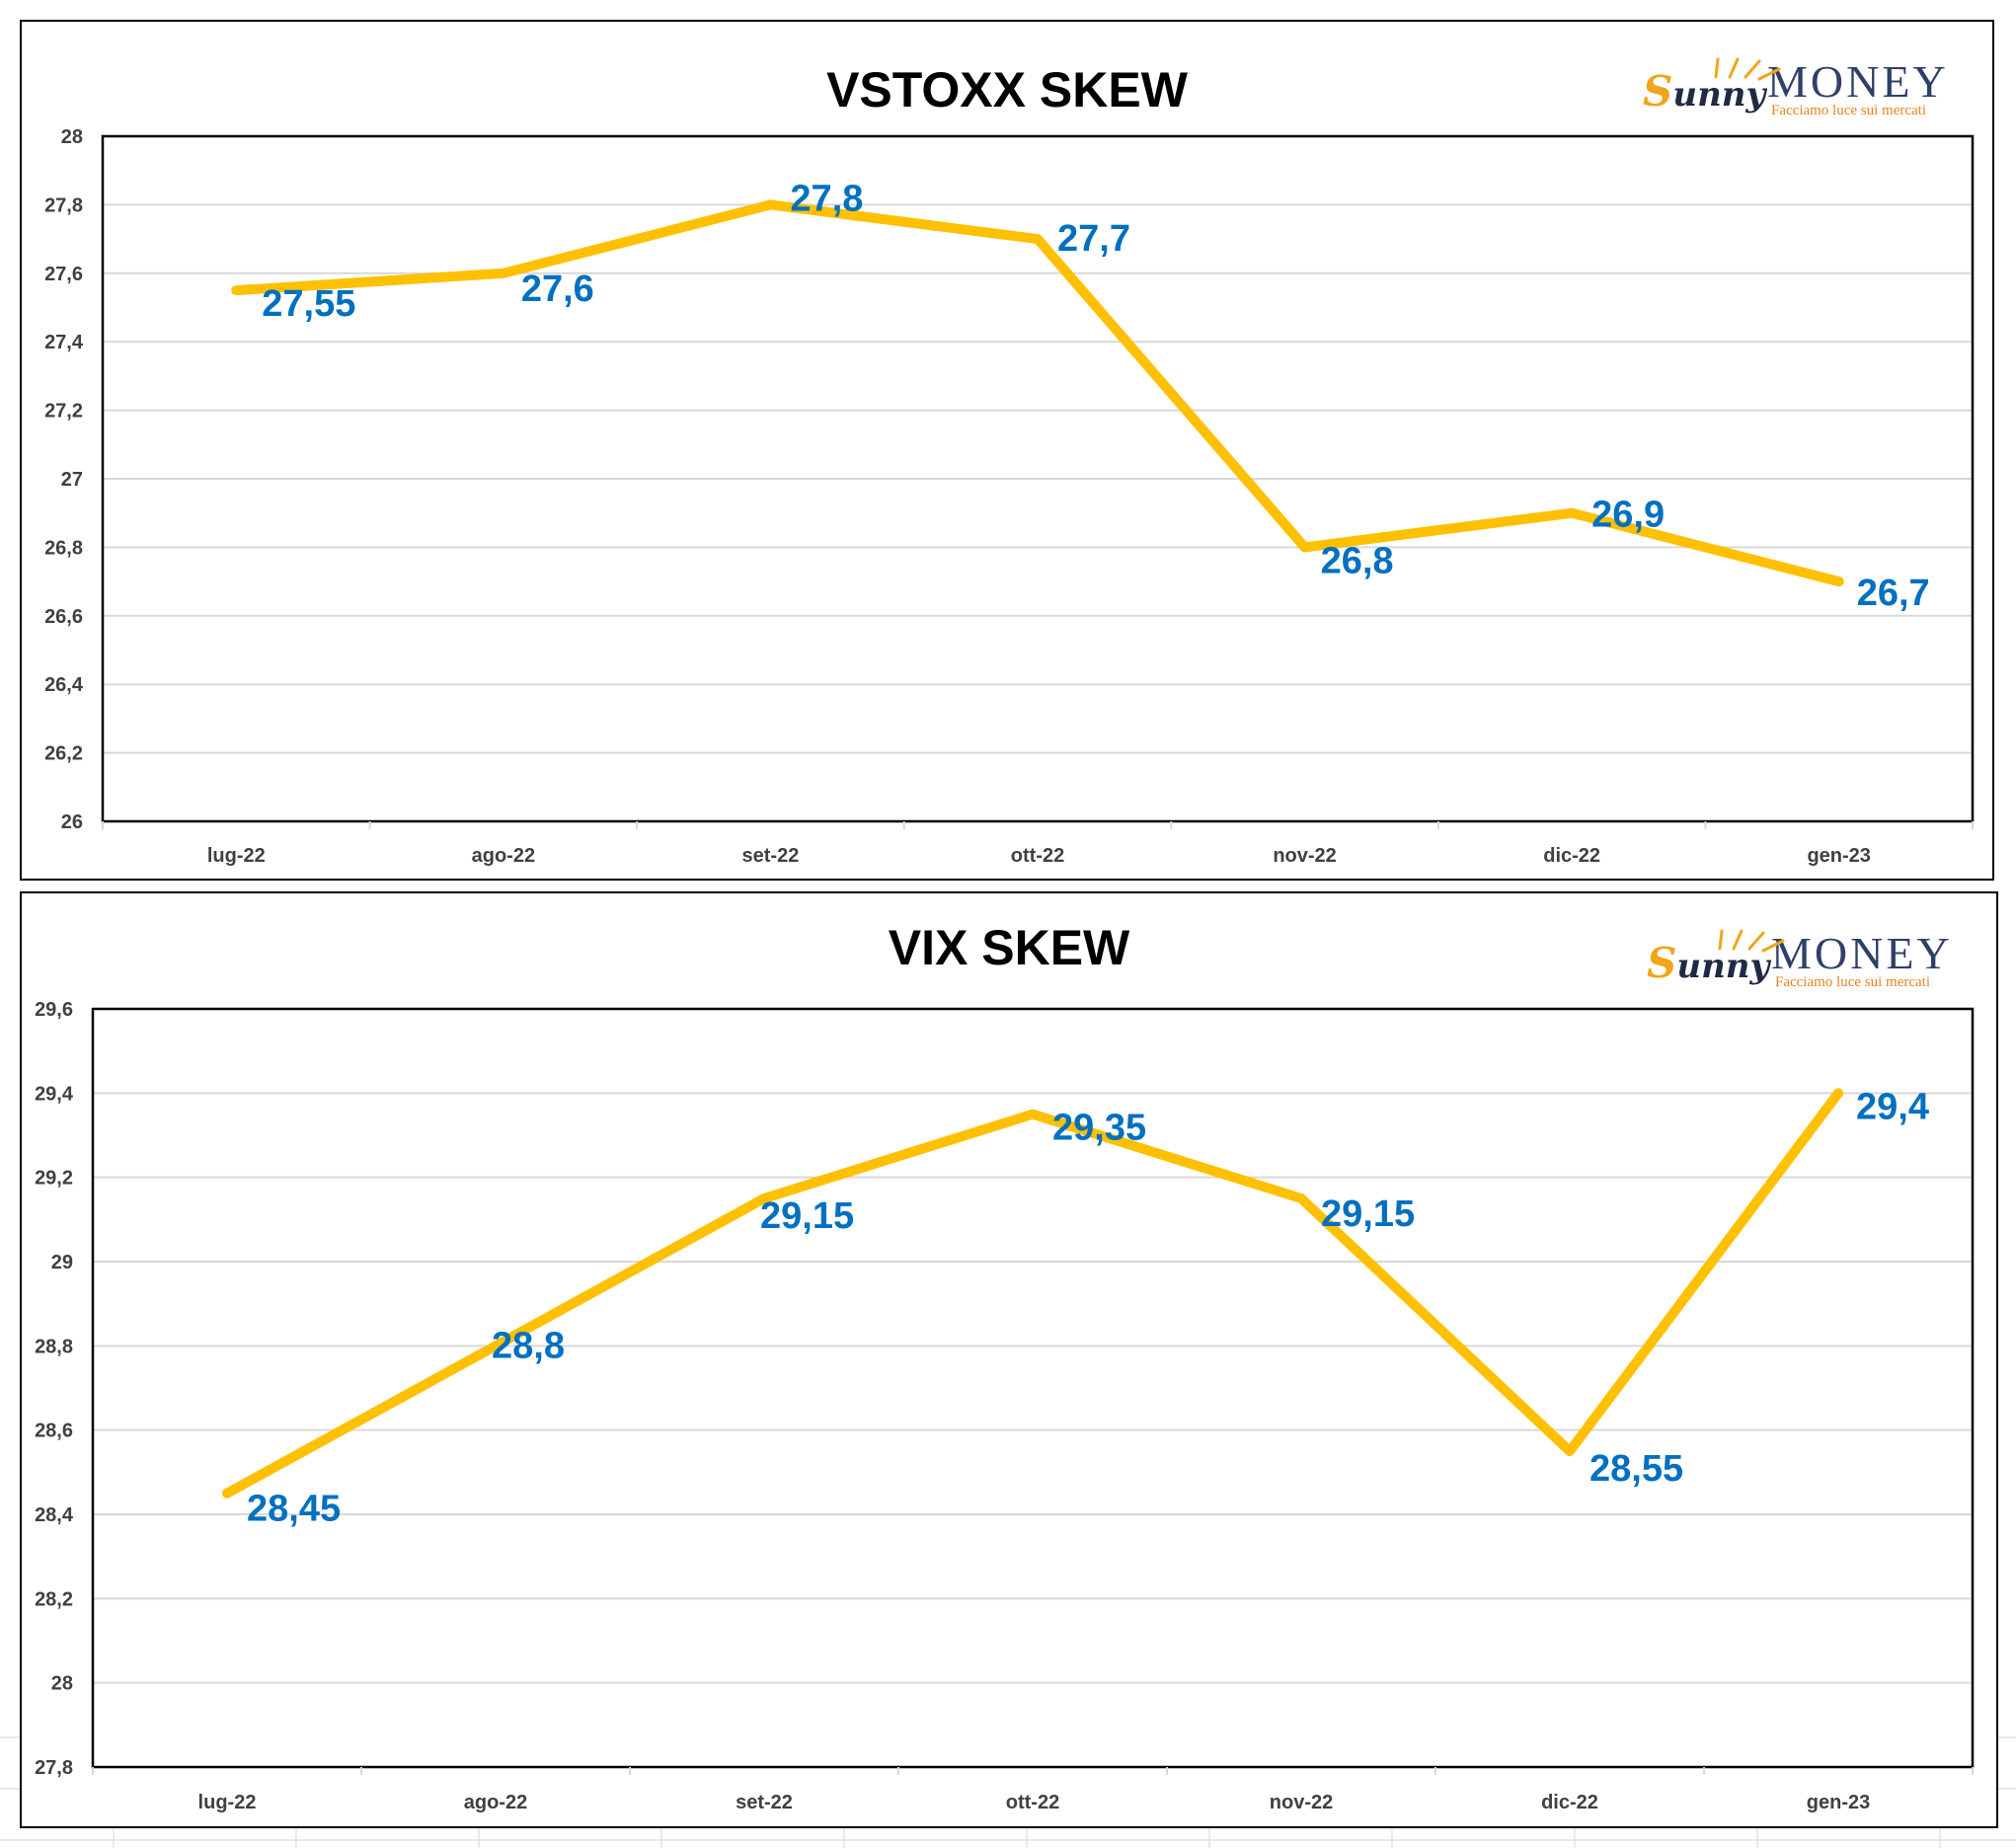  I want to click on y-tick-label: 26,8, so click(63, 548).